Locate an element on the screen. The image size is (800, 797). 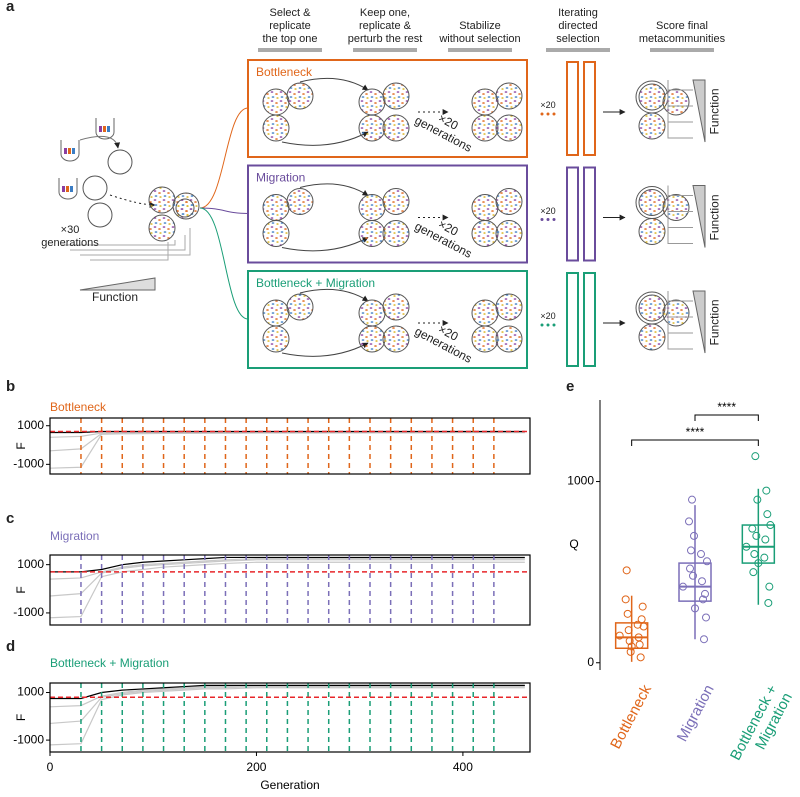
step-underline is located at coordinates (385, 50).